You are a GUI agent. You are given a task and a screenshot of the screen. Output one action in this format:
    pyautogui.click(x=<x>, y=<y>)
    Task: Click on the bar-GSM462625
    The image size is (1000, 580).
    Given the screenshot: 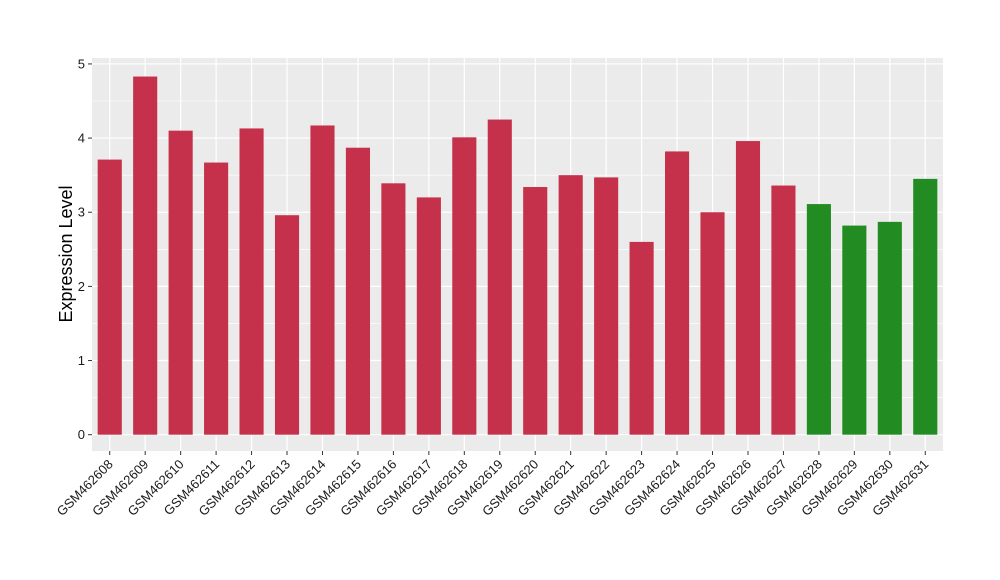 What is the action you would take?
    pyautogui.click(x=712, y=323)
    